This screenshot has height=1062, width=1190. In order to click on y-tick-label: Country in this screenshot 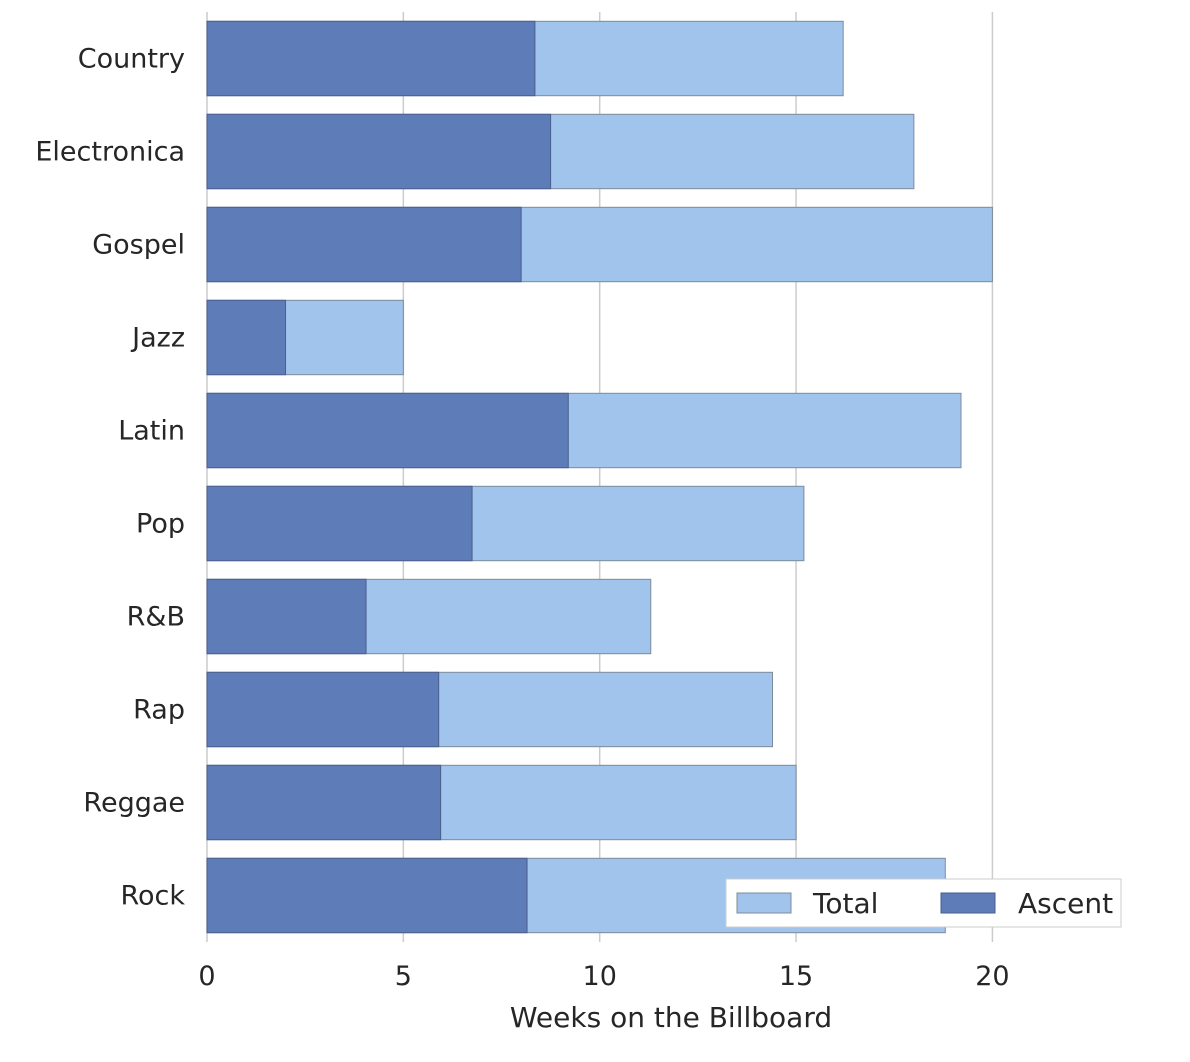, I will do `click(131, 59)`.